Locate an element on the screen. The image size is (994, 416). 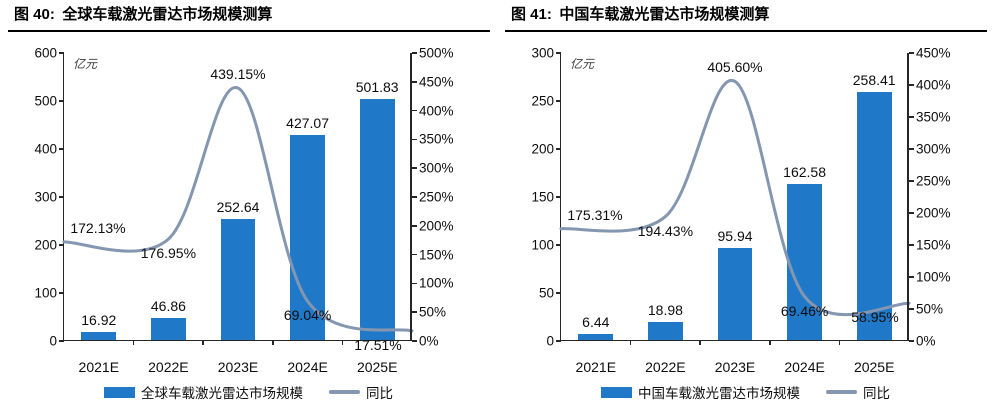
line-value-label: 58.95% is located at coordinates (875, 317).